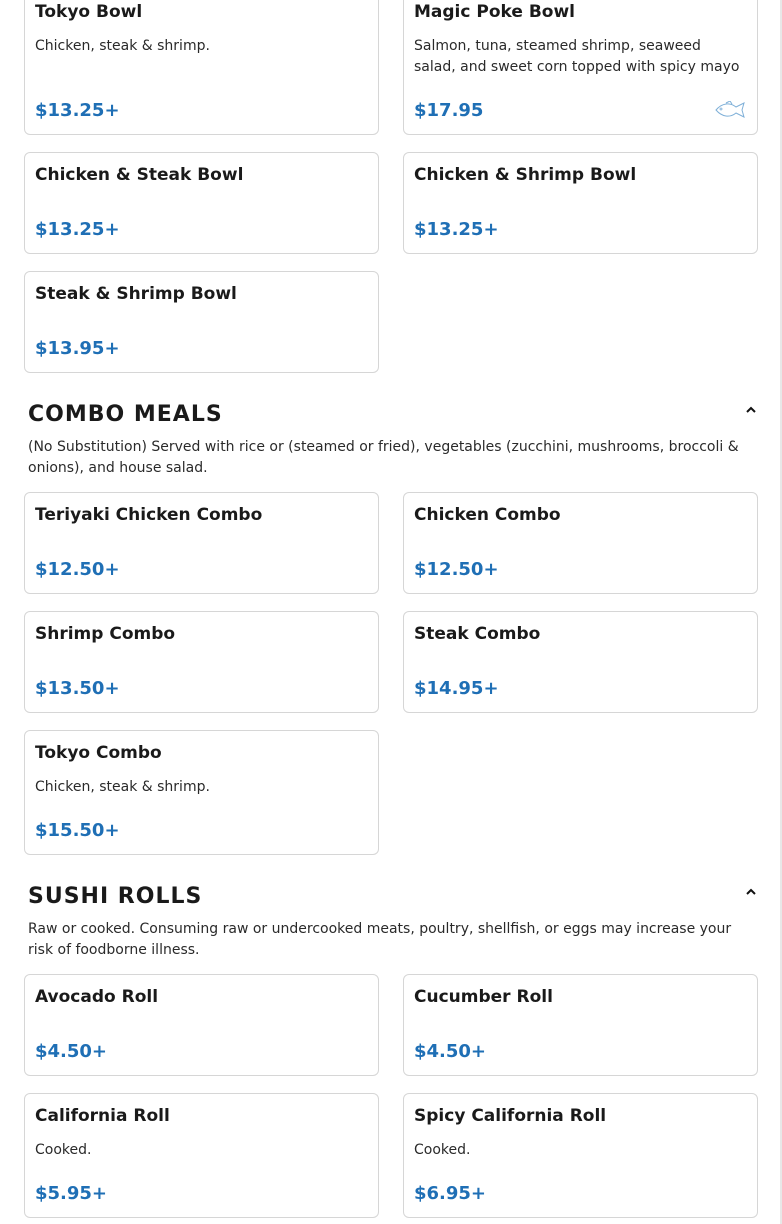  What do you see at coordinates (781, 612) in the screenshot?
I see `scrollbar` at bounding box center [781, 612].